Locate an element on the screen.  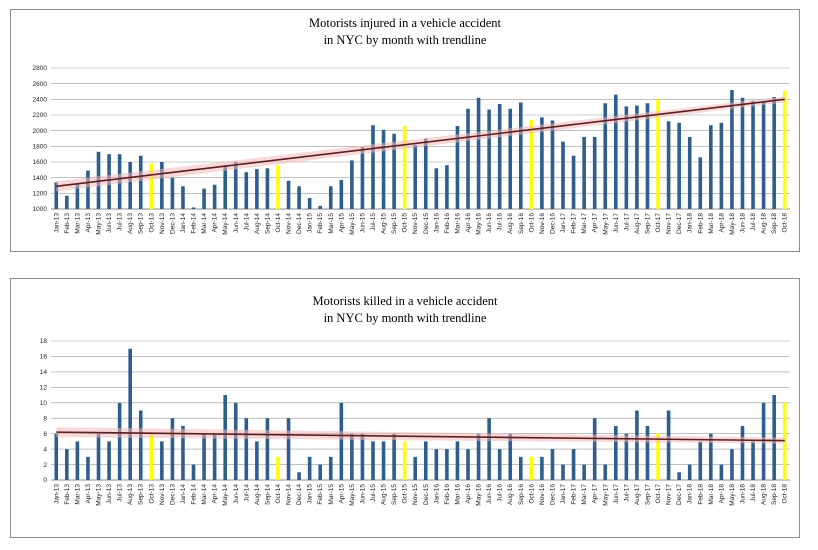
injured-x-tick-label: May-18 is located at coordinates (732, 224).